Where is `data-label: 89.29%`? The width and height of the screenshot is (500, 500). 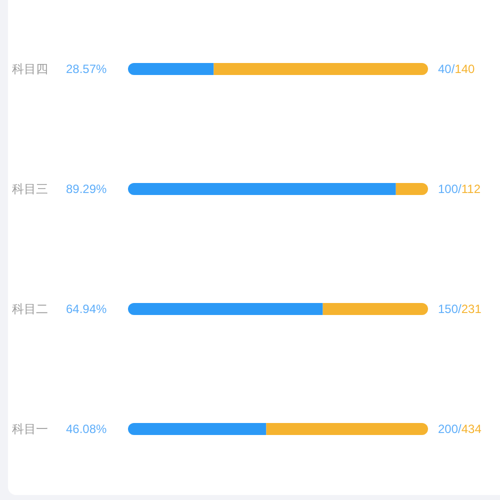
data-label: 89.29% is located at coordinates (87, 189).